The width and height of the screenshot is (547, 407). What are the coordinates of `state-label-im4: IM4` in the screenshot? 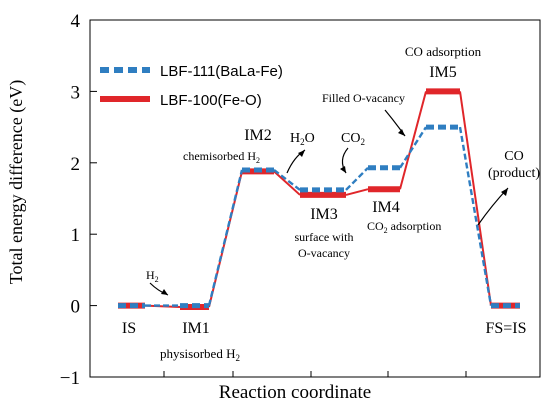 It's located at (386, 207).